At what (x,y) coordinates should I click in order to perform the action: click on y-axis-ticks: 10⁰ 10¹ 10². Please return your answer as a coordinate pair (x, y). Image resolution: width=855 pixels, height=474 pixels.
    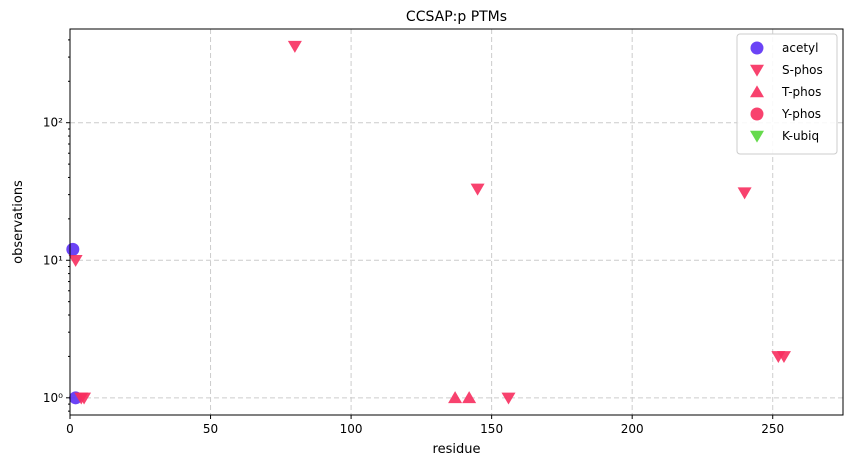
    Looking at the image, I should click on (56, 225).